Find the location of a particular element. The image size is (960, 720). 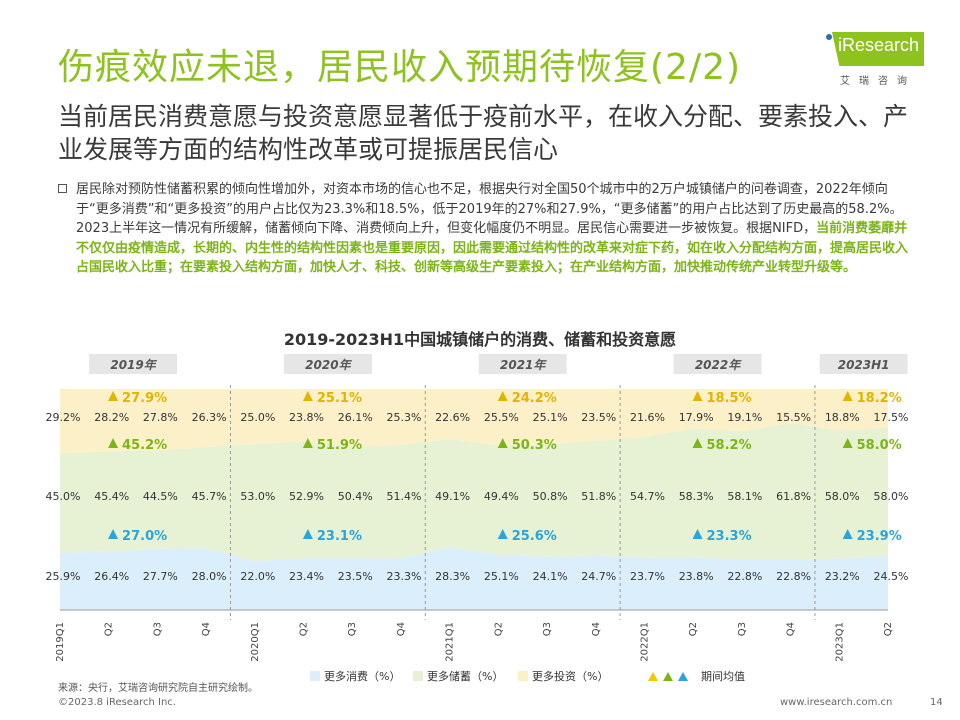

data-label-save: 49.1% is located at coordinates (452, 496).